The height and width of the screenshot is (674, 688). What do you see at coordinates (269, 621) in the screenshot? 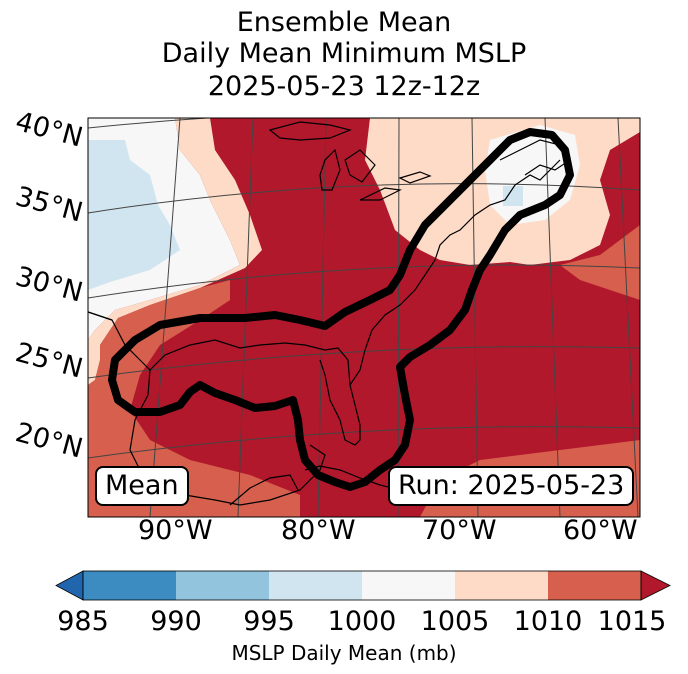
I see `colorbar-tick-995: 995` at bounding box center [269, 621].